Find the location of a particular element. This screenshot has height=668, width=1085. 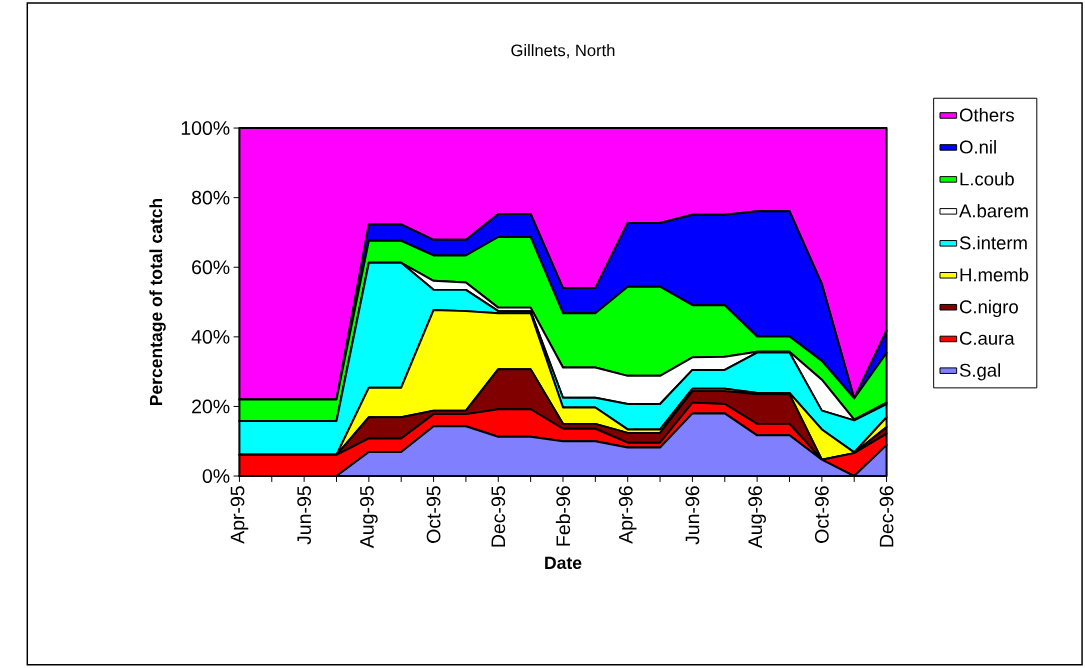

y-tick-label: 40% is located at coordinates (210, 337).